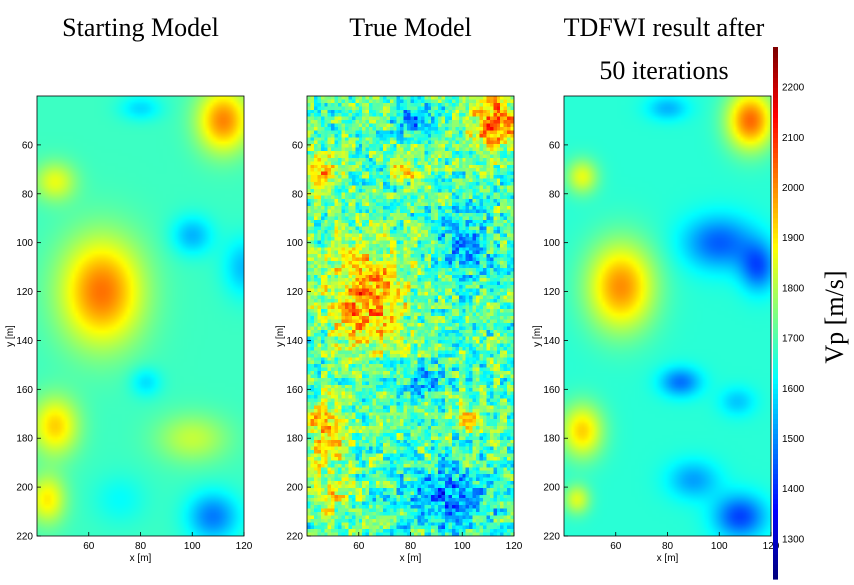  What do you see at coordinates (668, 546) in the screenshot?
I see `x-tick-label: 80` at bounding box center [668, 546].